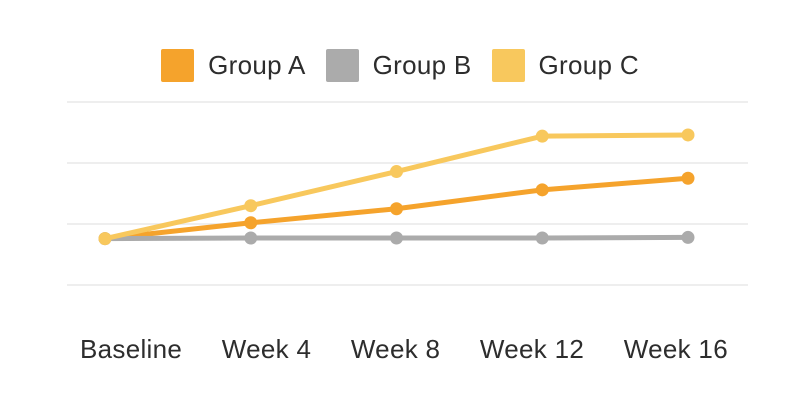  Describe the element at coordinates (257, 65) in the screenshot. I see `legend-label: Group A` at that location.